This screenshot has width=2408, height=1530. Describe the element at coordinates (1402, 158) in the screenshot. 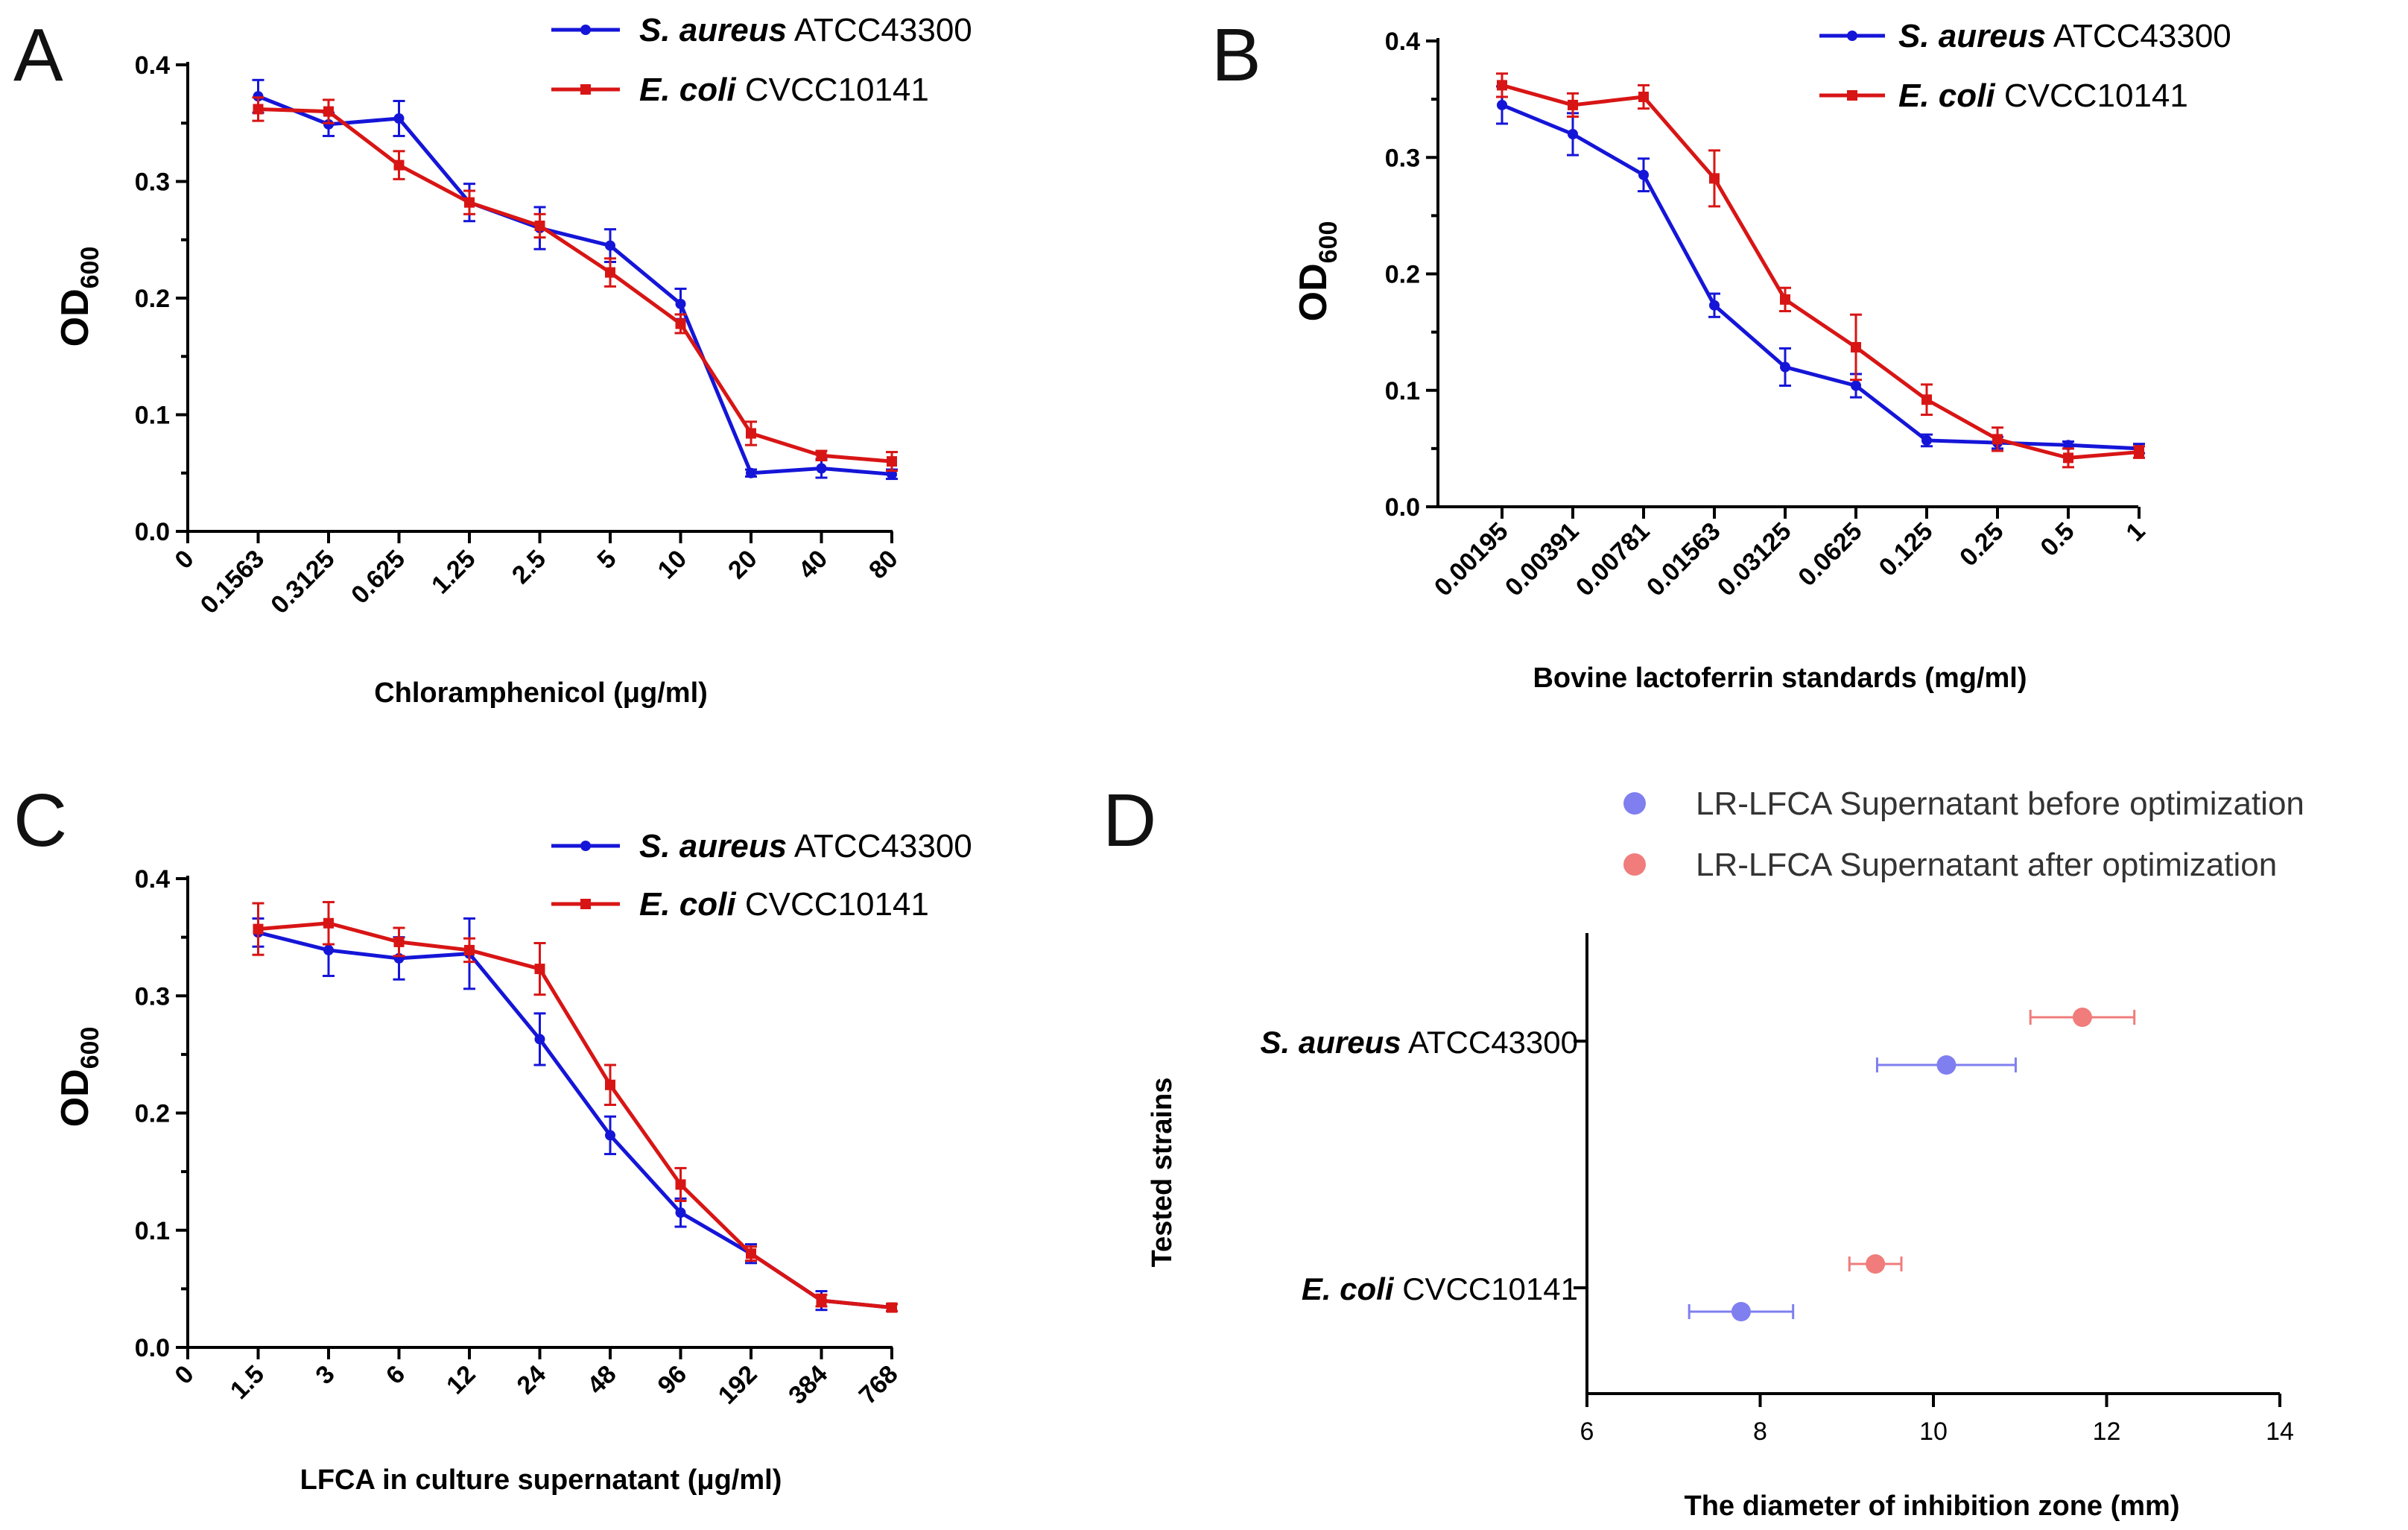

I see `panel-b-y-tick-label: 0.3` at that location.